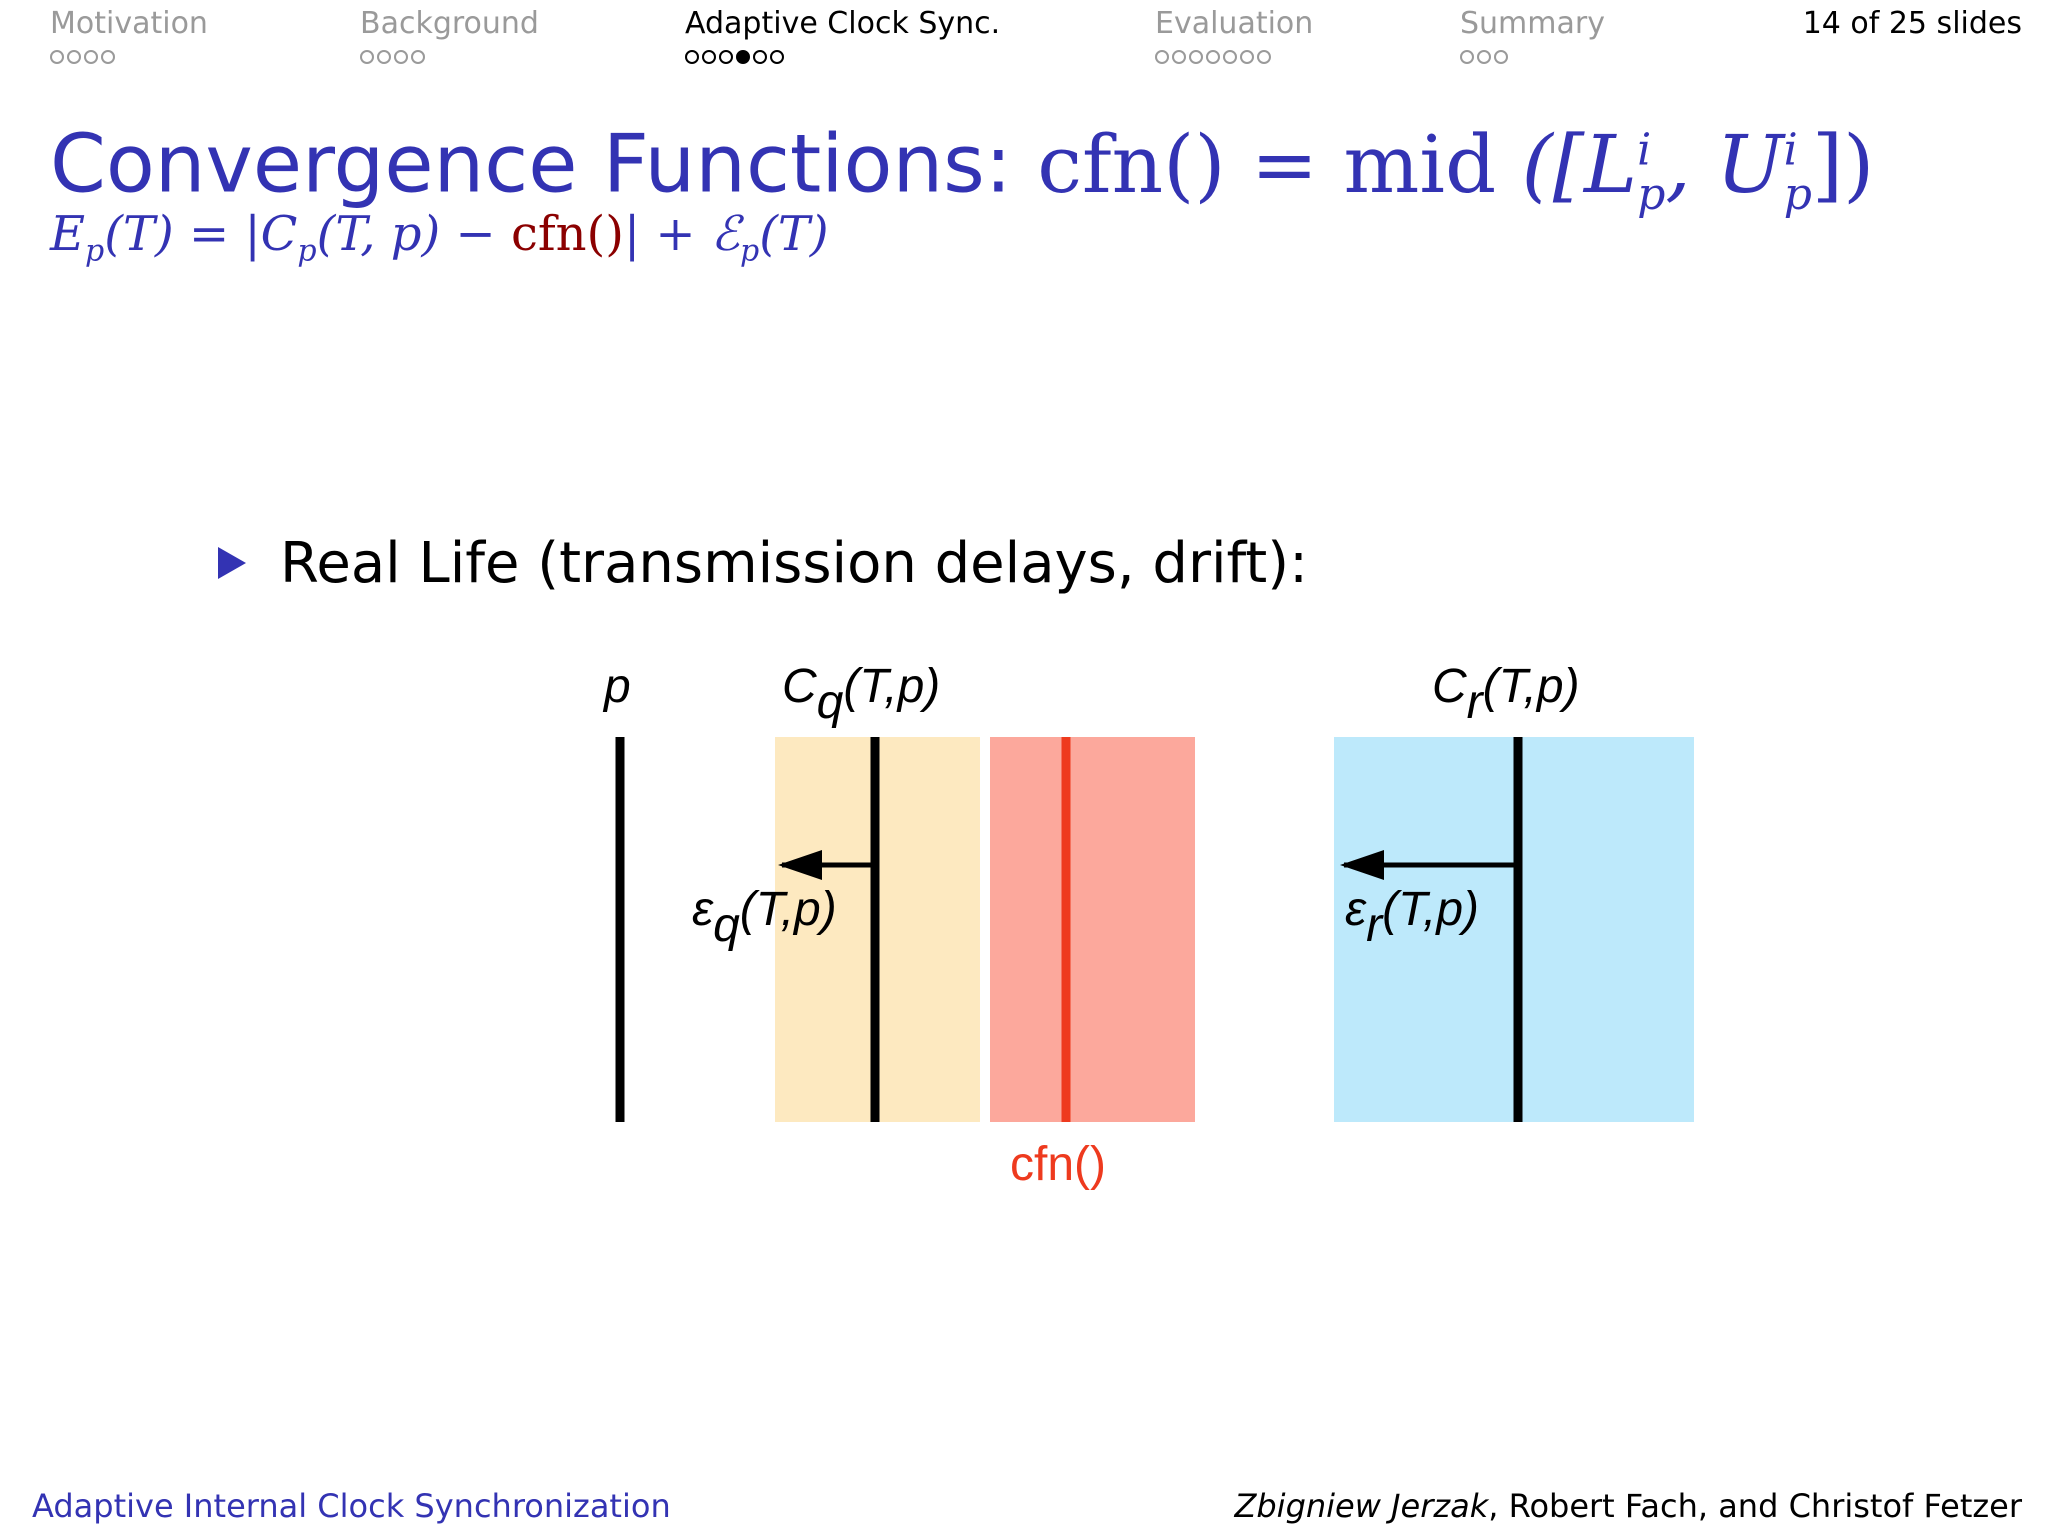  I want to click on label-cfn: cfn(), so click(1058, 1164).